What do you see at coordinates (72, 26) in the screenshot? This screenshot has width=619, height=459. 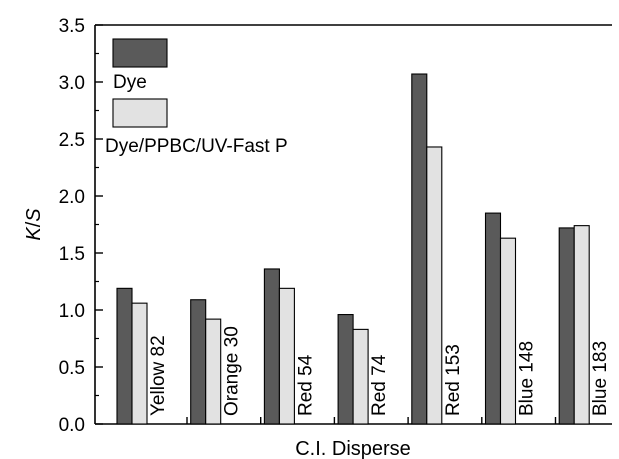 I see `y-tick-label: 3.5` at bounding box center [72, 26].